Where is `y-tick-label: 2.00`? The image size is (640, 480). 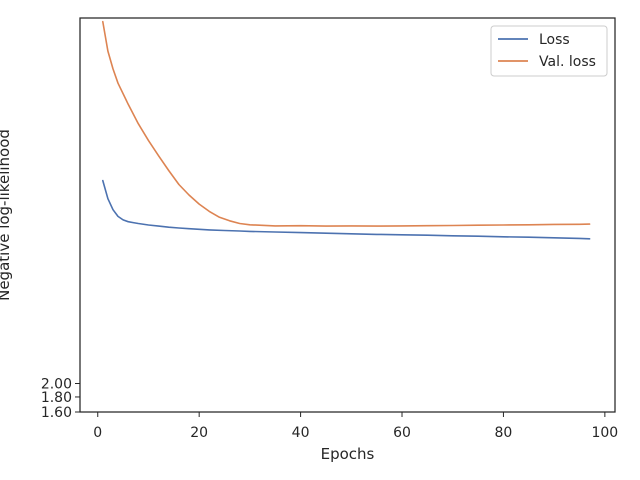
y-tick-label: 2.00 is located at coordinates (56, 385).